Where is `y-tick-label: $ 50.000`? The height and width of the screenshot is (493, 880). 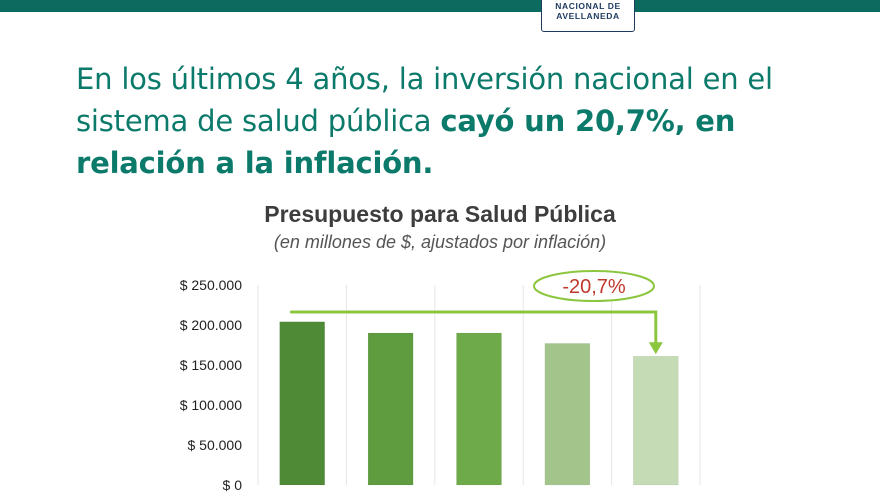 y-tick-label: $ 50.000 is located at coordinates (215, 445).